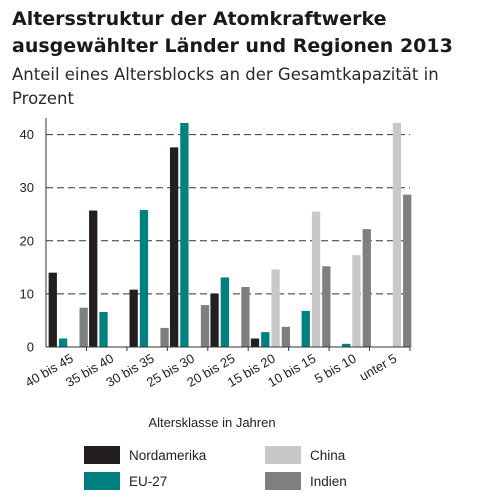 The image size is (496, 500). I want to click on y-tick-label: 0, so click(30, 347).